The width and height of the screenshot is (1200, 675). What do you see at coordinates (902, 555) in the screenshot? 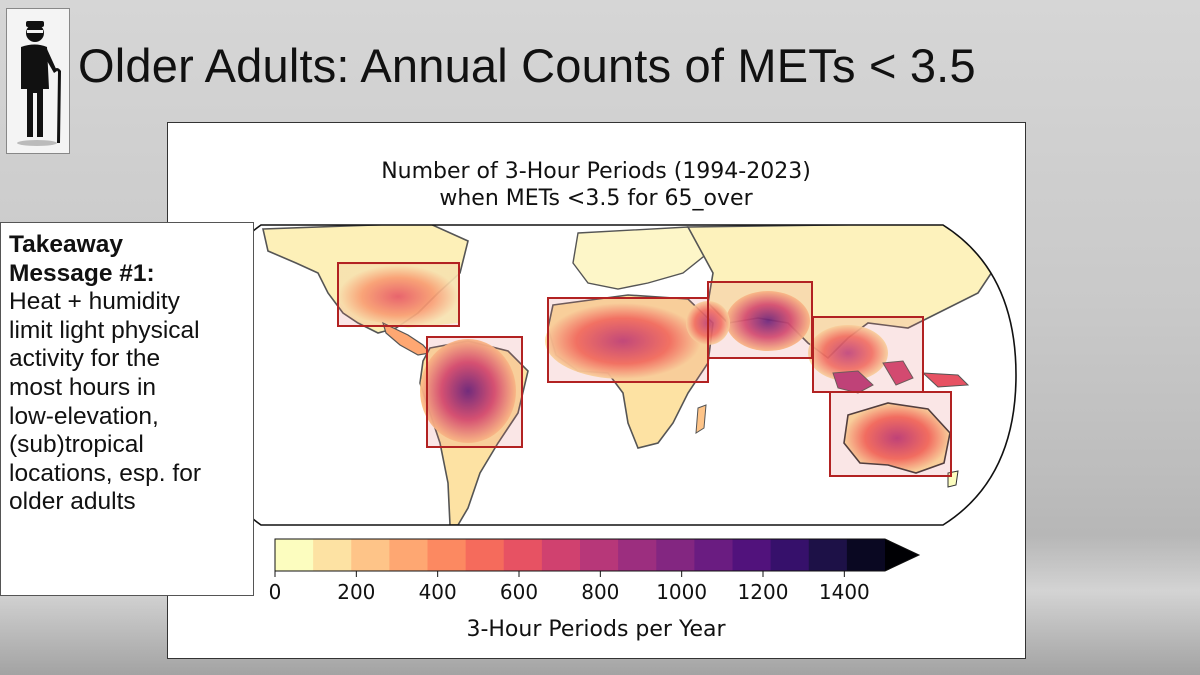
I see `colorbar-extend-arrow` at bounding box center [902, 555].